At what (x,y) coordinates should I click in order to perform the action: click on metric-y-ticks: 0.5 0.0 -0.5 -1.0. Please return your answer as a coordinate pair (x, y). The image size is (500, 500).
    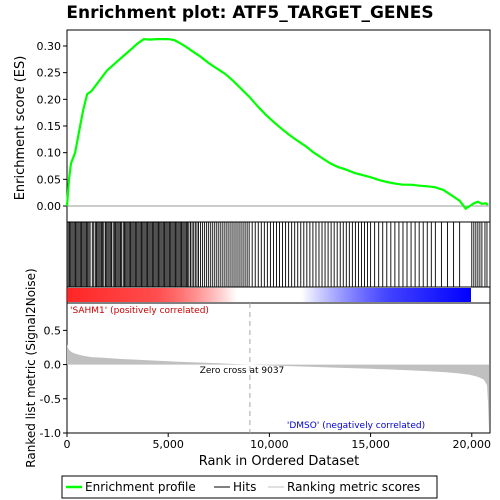
    Looking at the image, I should click on (53, 382).